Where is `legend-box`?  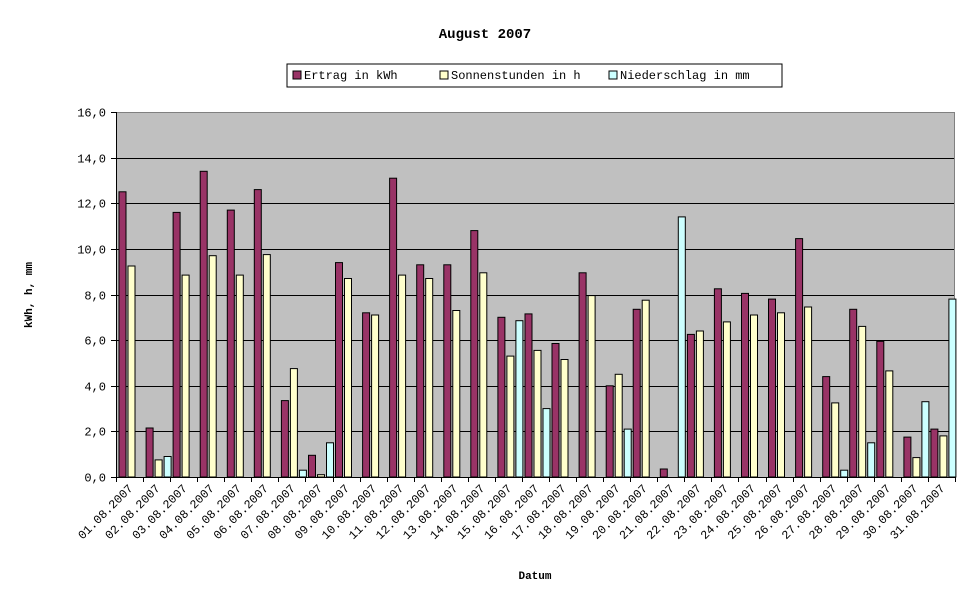 legend-box is located at coordinates (534, 75).